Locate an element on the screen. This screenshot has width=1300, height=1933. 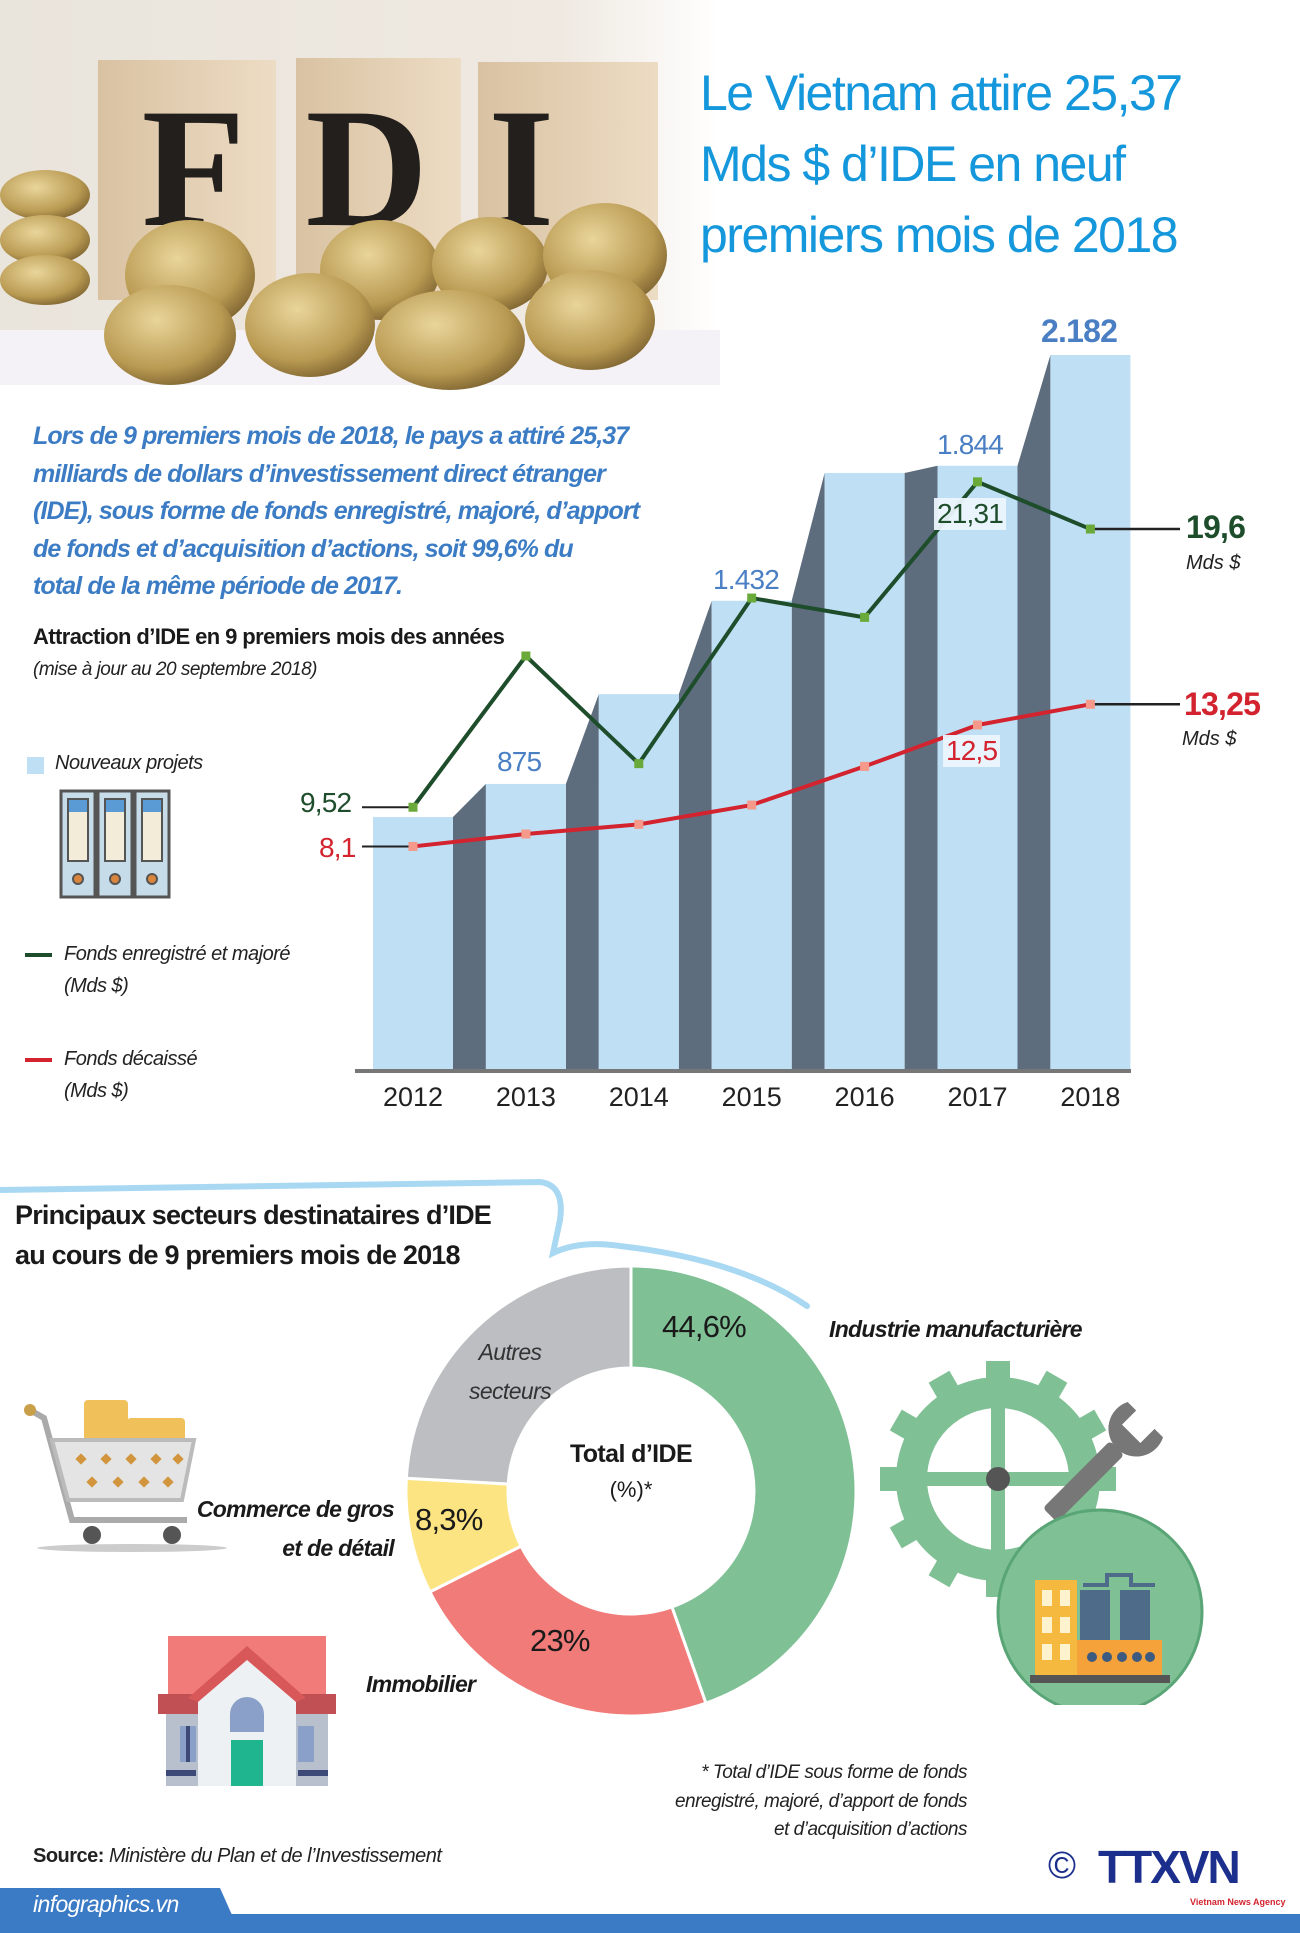
slice-real-estate is located at coordinates (567, 1631).